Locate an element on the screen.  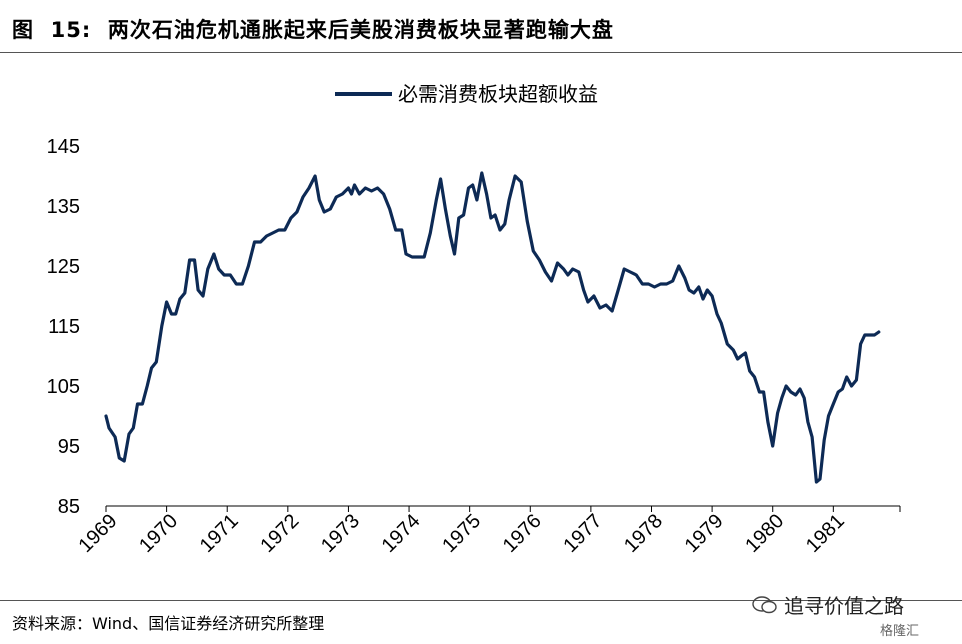
watermark: 追寻价值之路 is located at coordinates (828, 604).